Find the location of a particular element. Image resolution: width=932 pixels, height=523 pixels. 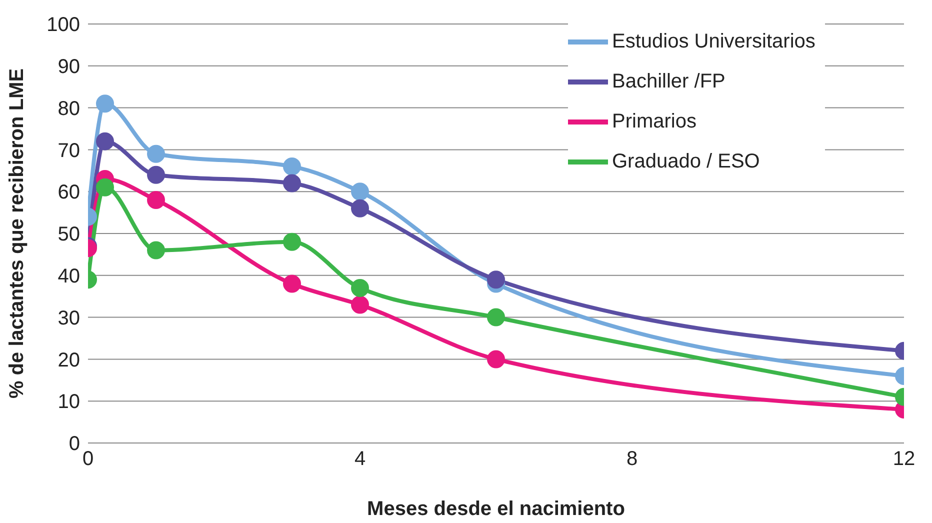

x-tick-label: 8 is located at coordinates (632, 459).